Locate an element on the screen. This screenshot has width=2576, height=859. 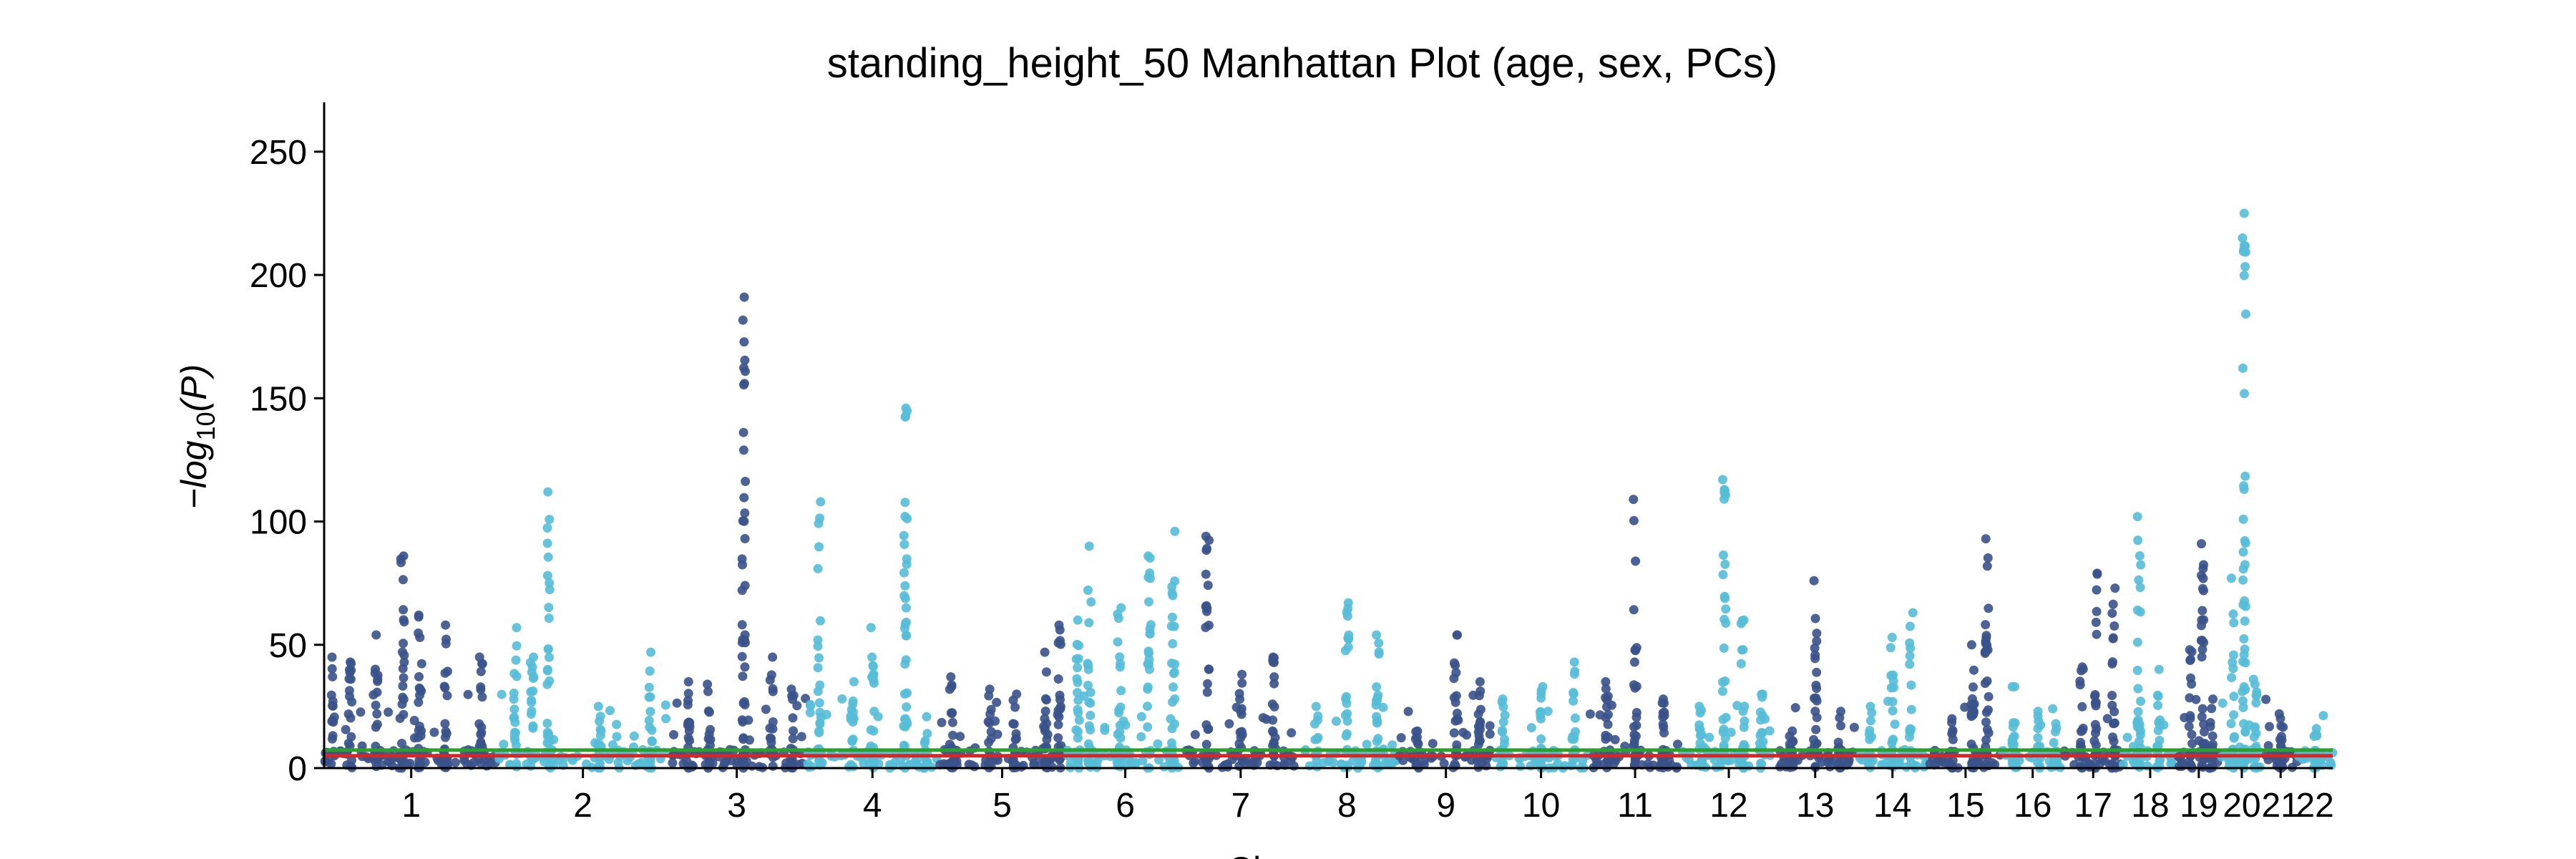
y-tick-label: 150 is located at coordinates (278, 399).